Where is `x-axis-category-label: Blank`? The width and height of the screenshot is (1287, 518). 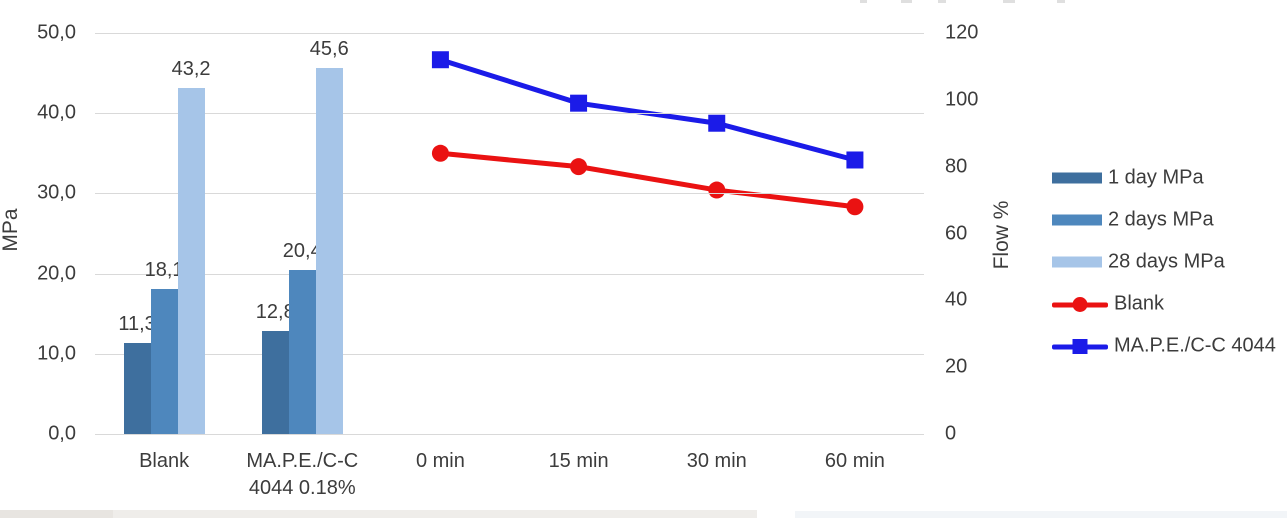 x-axis-category-label: Blank is located at coordinates (164, 461).